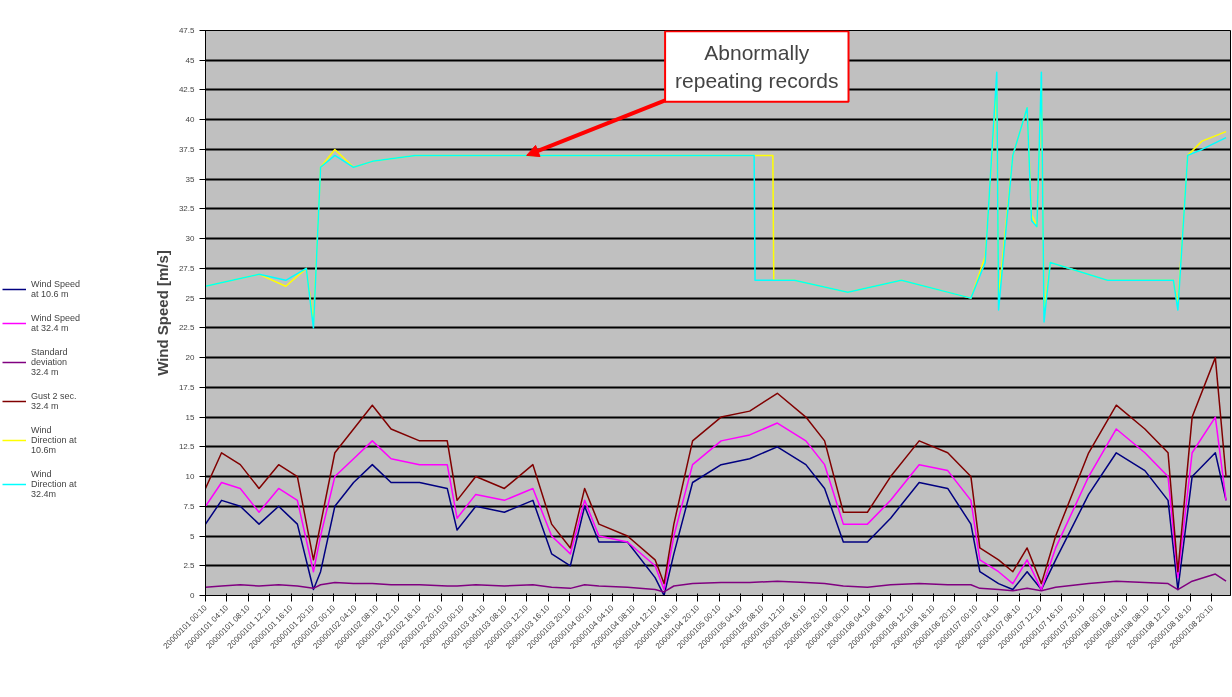  Describe the element at coordinates (187, 387) in the screenshot. I see `y-tick-label: 17.5` at that location.